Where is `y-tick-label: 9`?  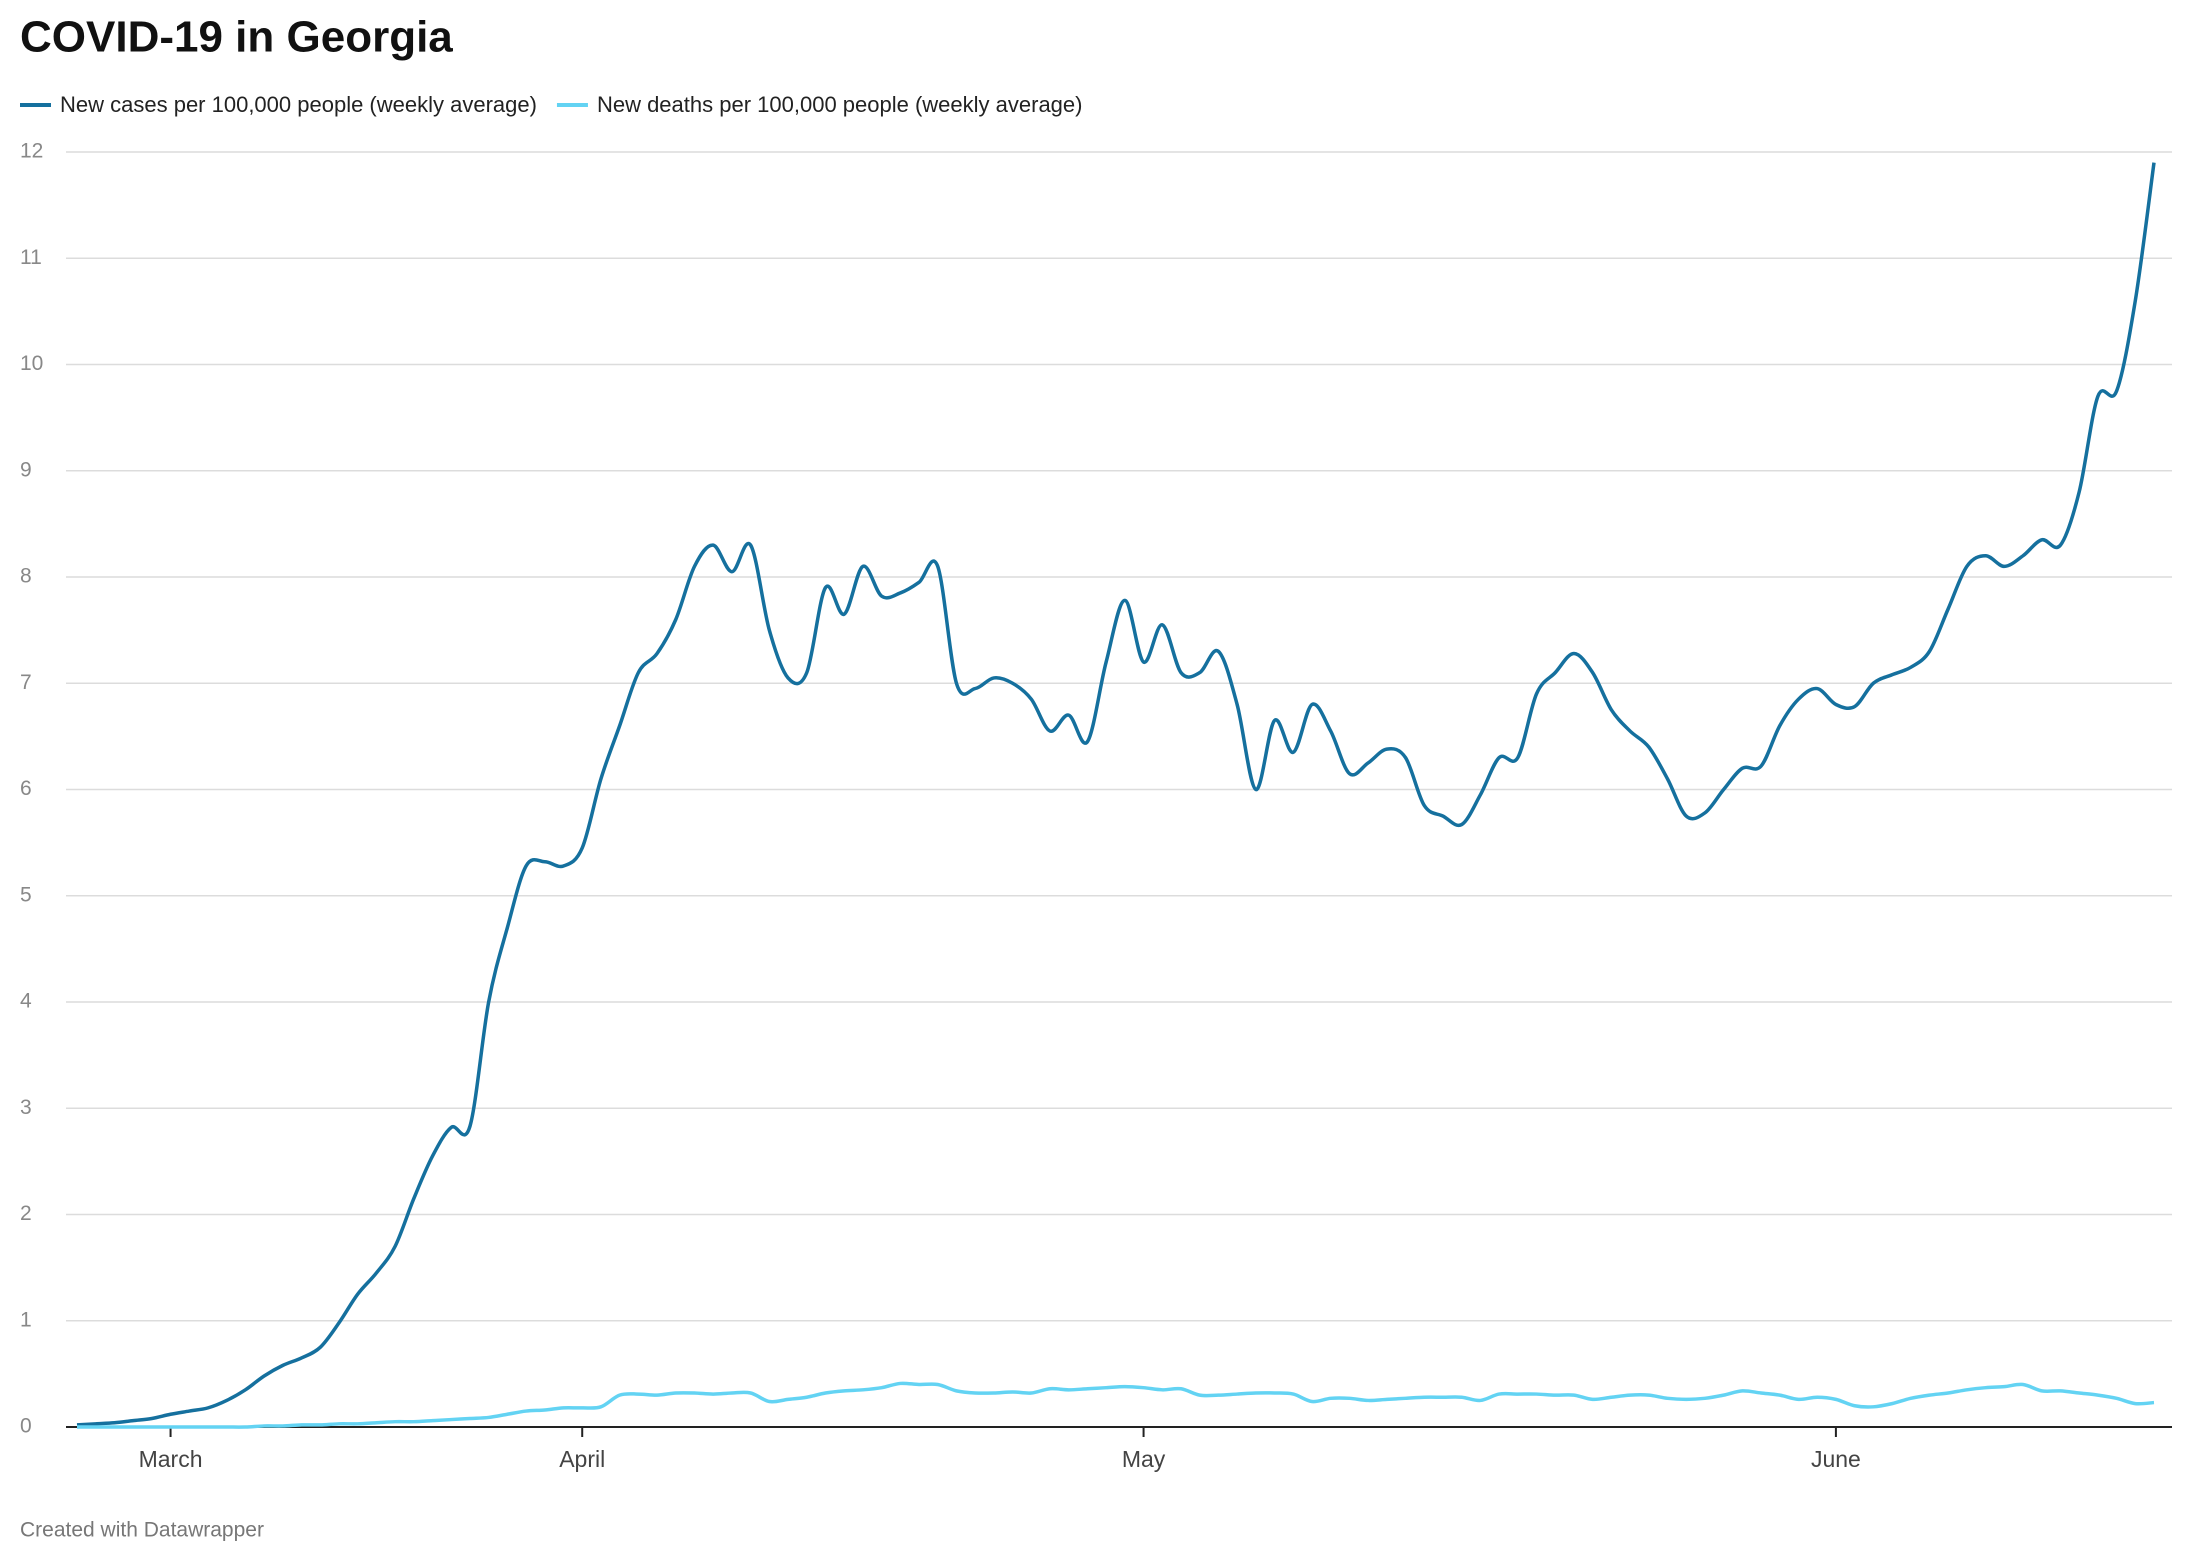
y-tick-label: 9 is located at coordinates (26, 469).